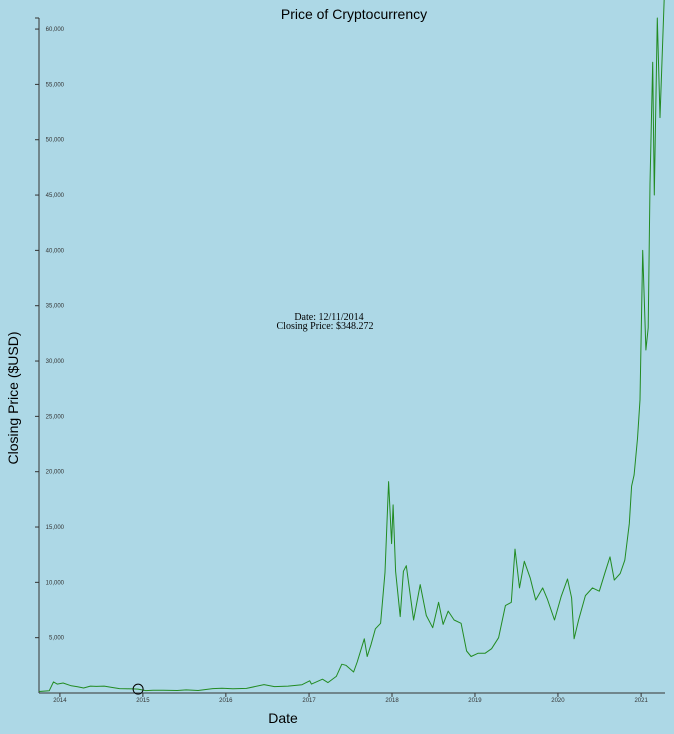  I want to click on y-tick-label: 50,000, so click(55, 141).